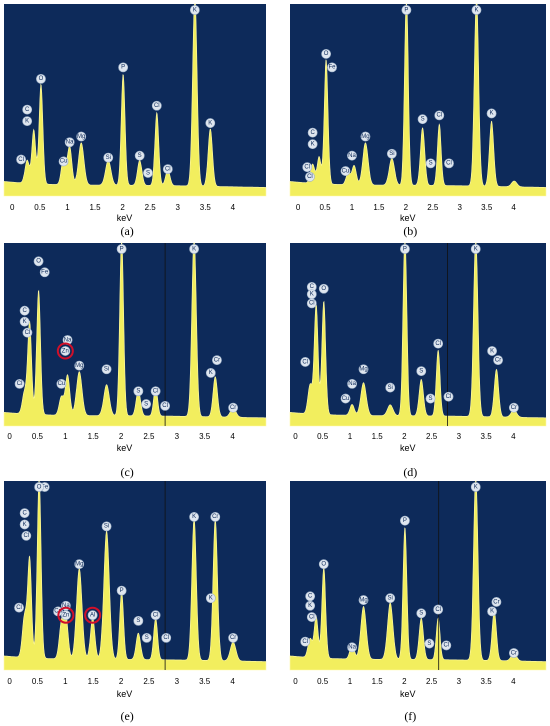 The image size is (550, 726). I want to click on x-axis-label: keV, so click(408, 448).